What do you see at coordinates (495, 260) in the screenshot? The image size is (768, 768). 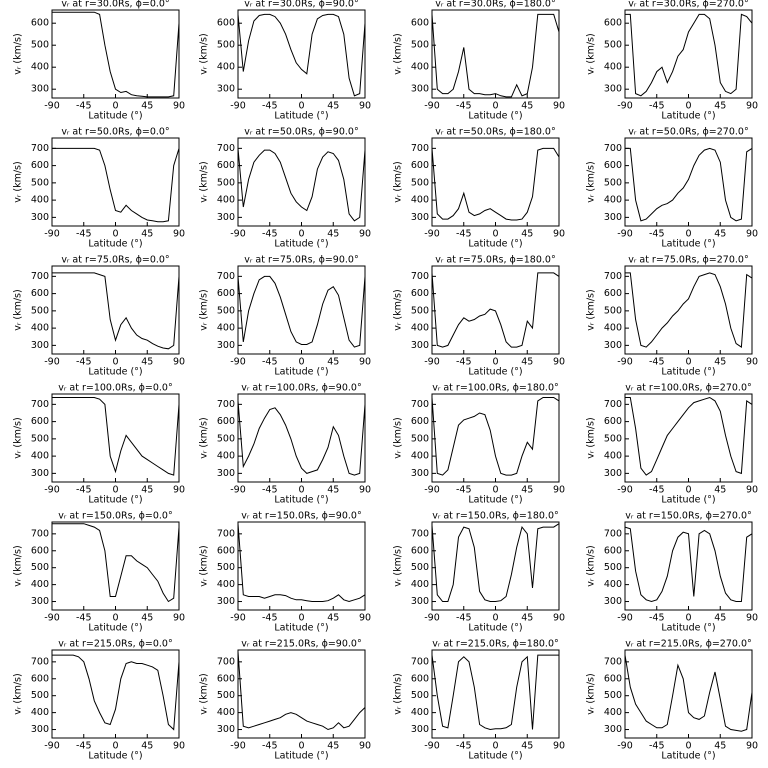 I see `panel-title: vᵣ at r=75.0Rs, ϕ=180.0°` at bounding box center [495, 260].